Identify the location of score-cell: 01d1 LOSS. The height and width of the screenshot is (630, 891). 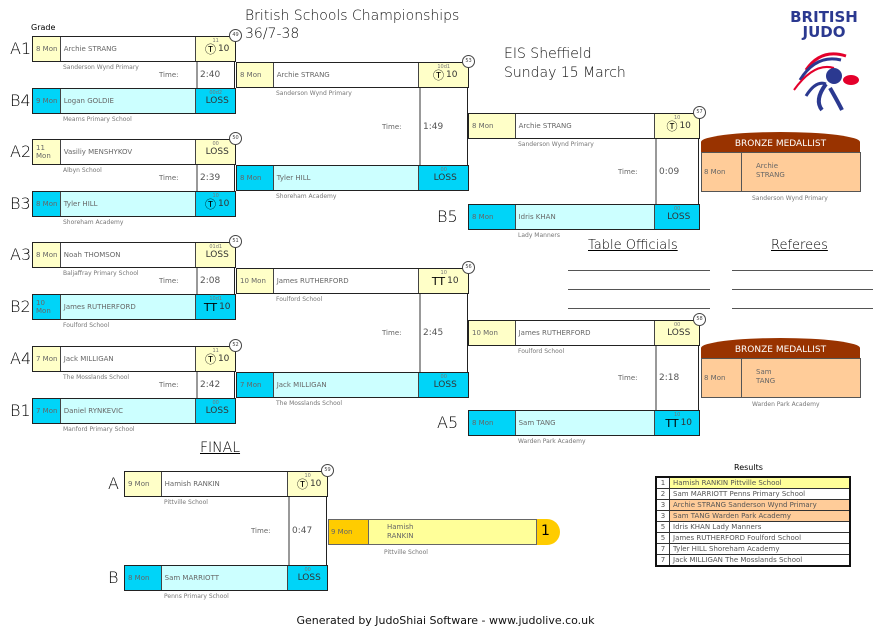
(215, 255).